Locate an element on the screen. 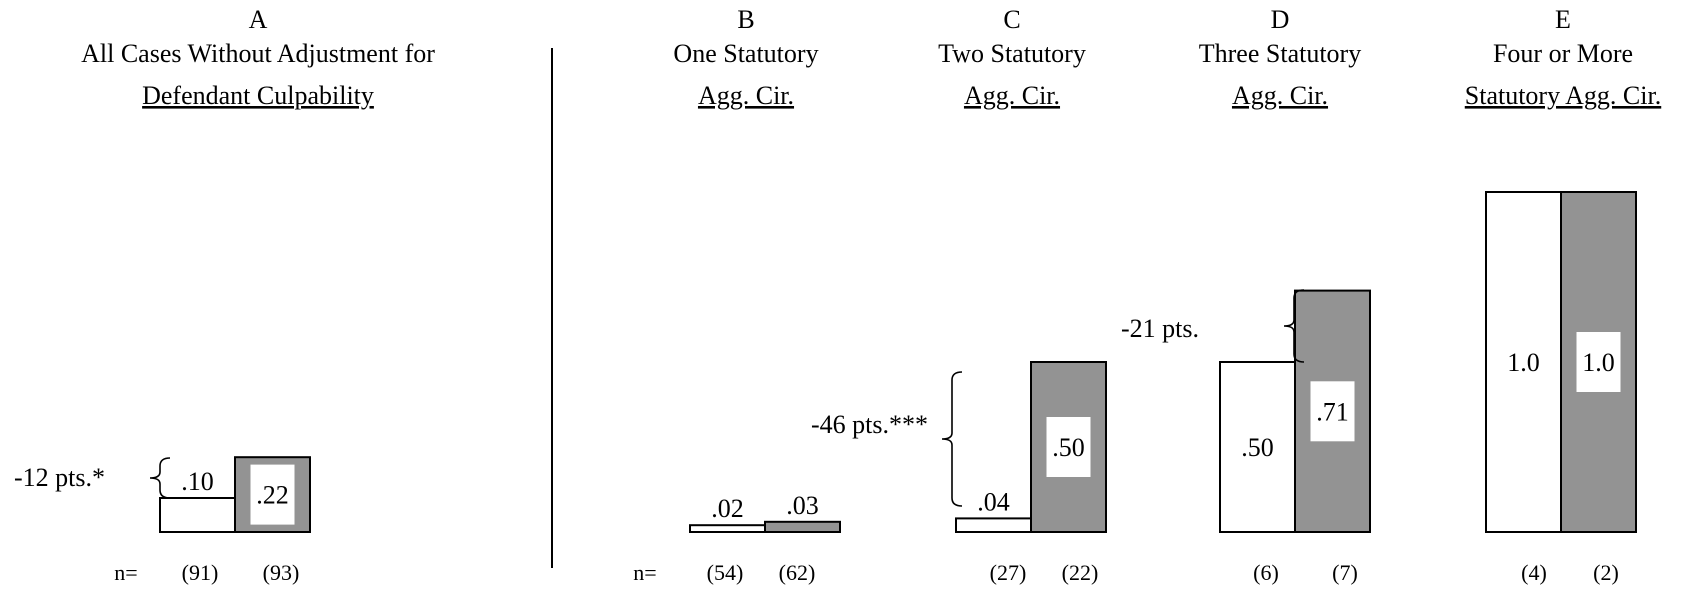  panel-title-line: Four or More is located at coordinates (1563, 53).